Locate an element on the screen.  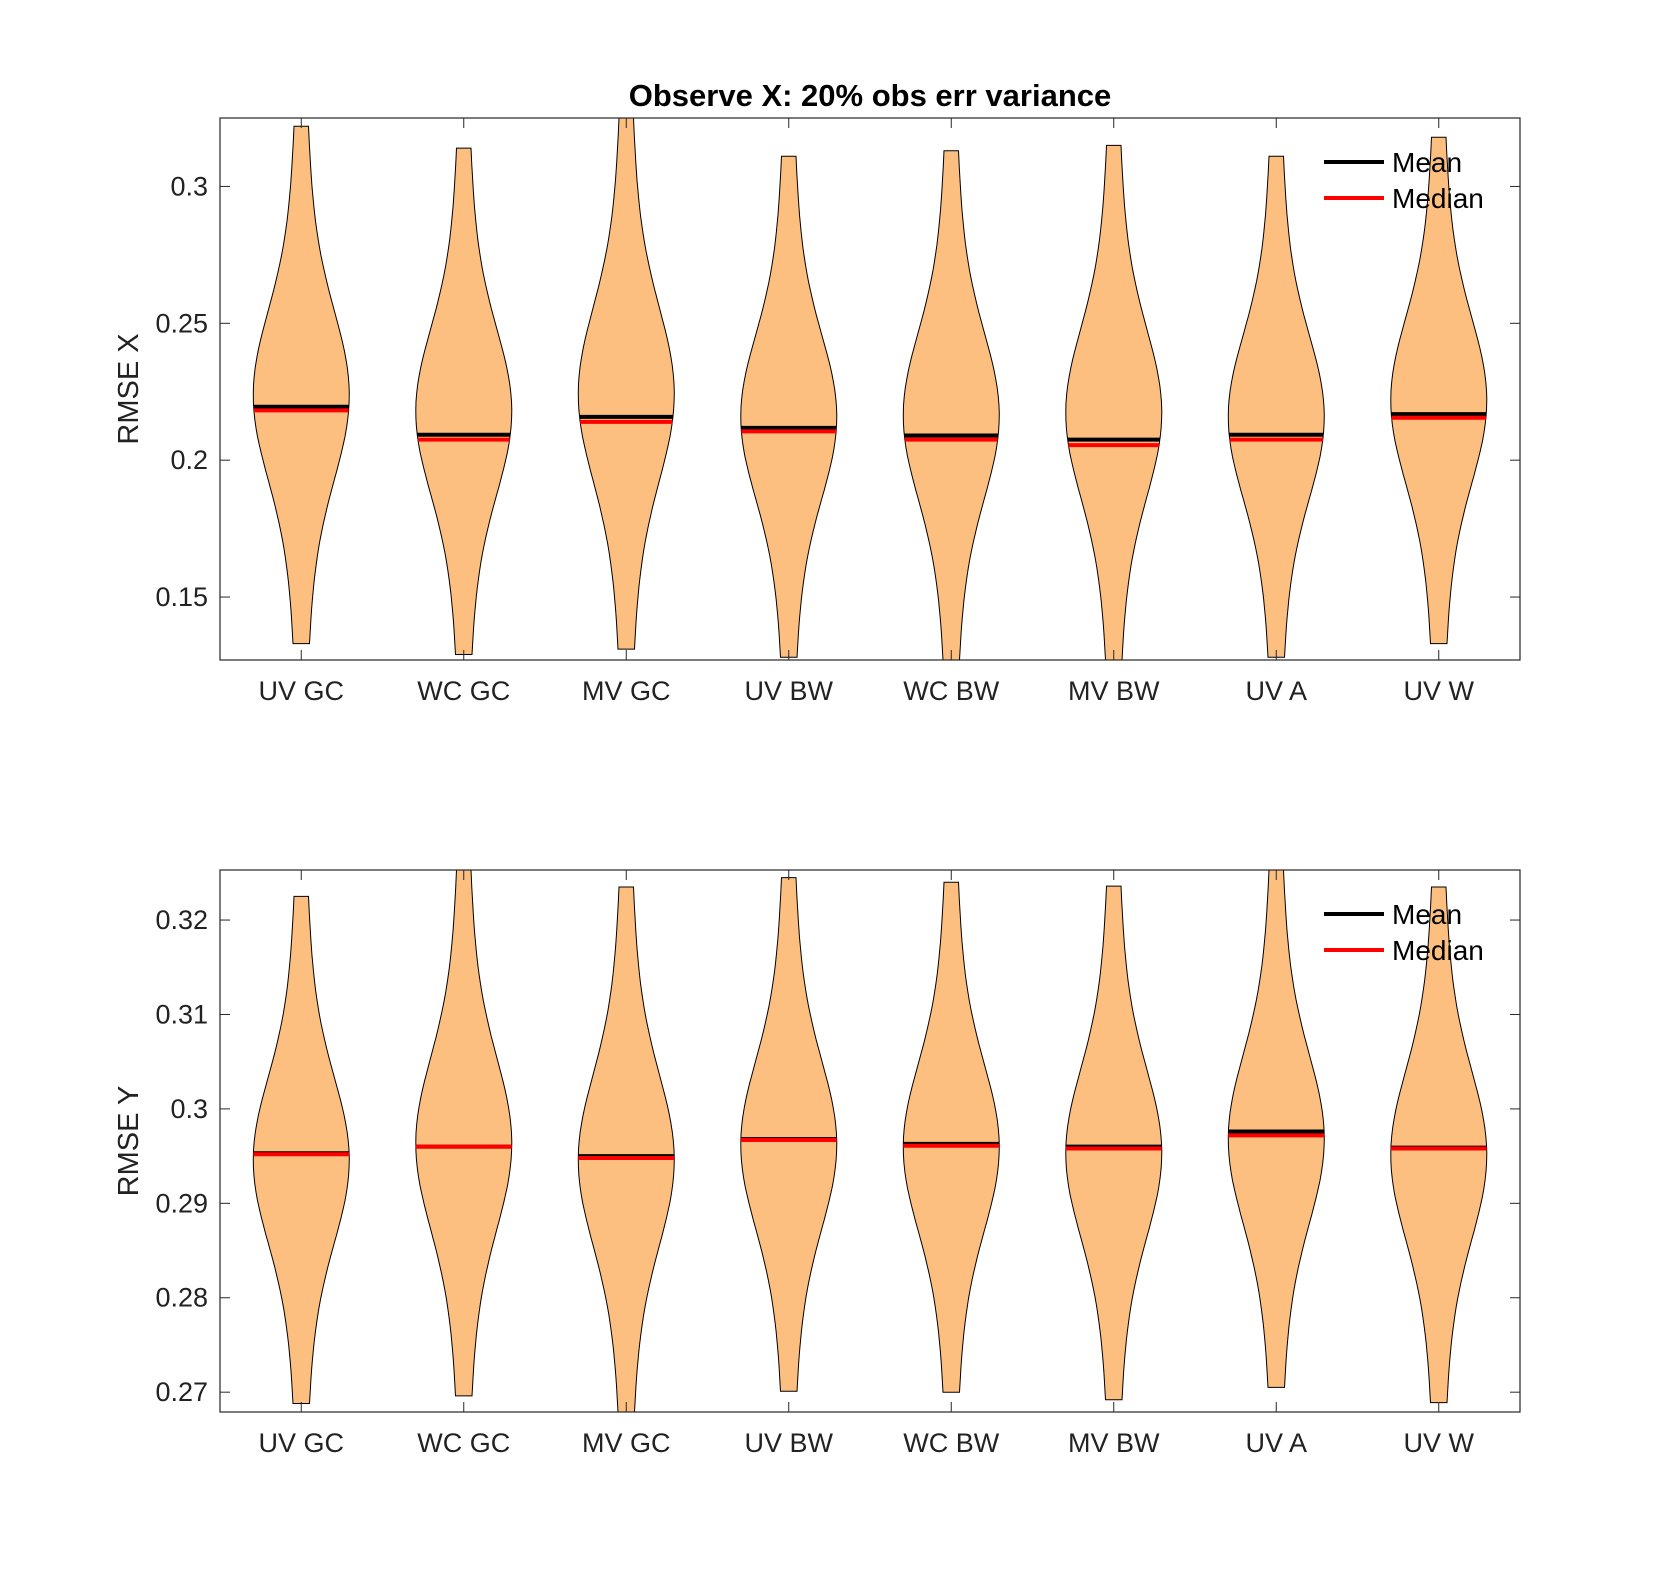
y-tick-label: 0.2 is located at coordinates (189, 460).